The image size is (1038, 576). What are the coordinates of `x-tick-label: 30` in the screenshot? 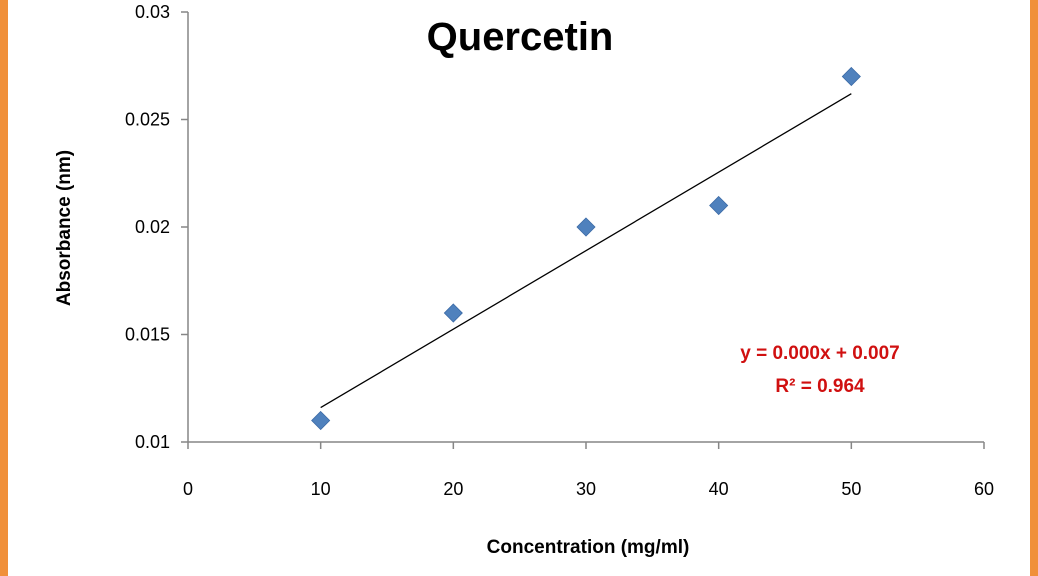 It's located at (586, 489).